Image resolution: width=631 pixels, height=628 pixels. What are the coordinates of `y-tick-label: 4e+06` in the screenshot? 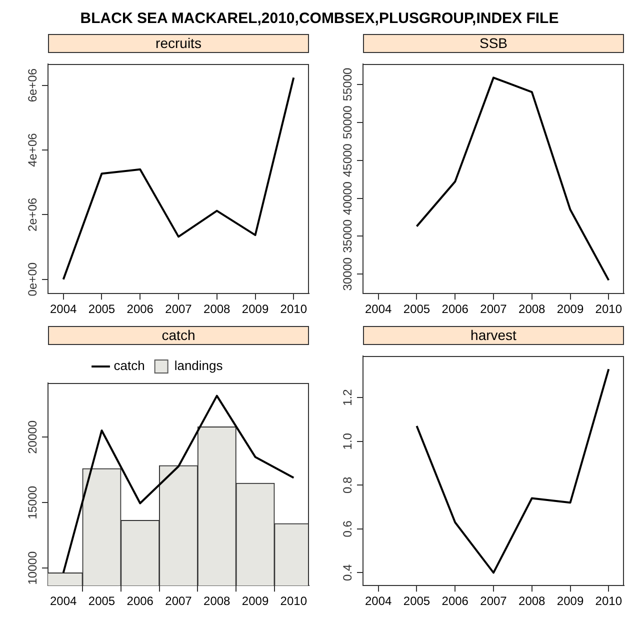 It's located at (32, 149).